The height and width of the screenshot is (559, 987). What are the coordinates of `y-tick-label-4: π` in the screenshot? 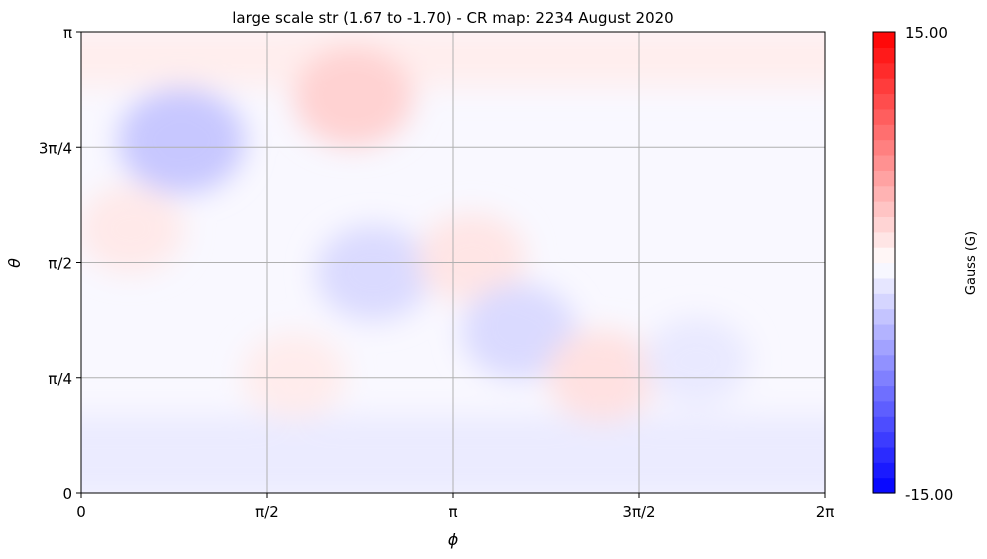 It's located at (67, 33).